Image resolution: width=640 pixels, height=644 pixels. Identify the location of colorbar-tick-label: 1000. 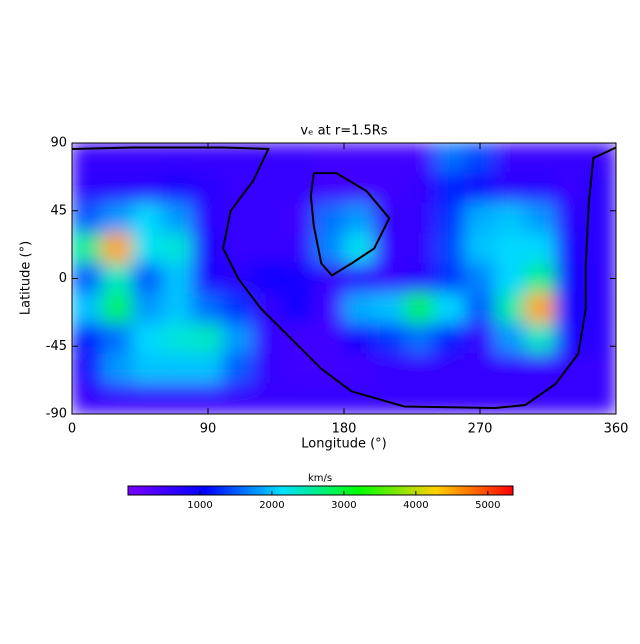
(199, 505).